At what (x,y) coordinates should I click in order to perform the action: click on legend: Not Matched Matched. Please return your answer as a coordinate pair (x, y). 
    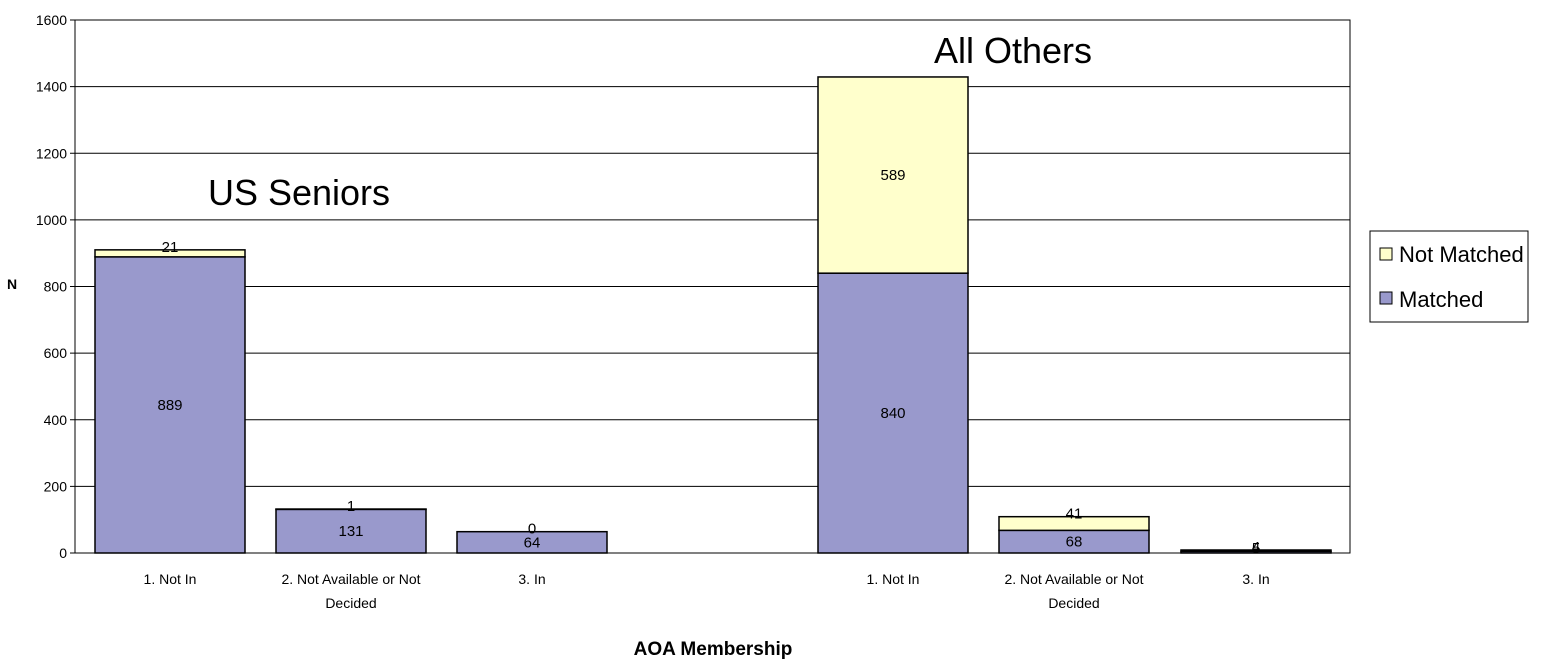
    Looking at the image, I should click on (1449, 276).